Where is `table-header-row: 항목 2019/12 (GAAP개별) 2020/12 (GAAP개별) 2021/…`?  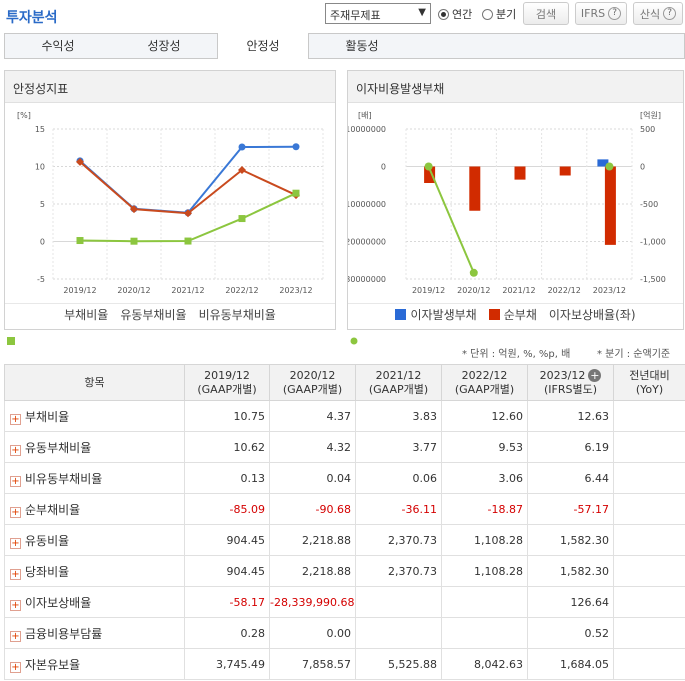
table-header-row: 항목 2019/12 (GAAP개별) 2020/12 (GAAP개별) 2021/… is located at coordinates (344, 382).